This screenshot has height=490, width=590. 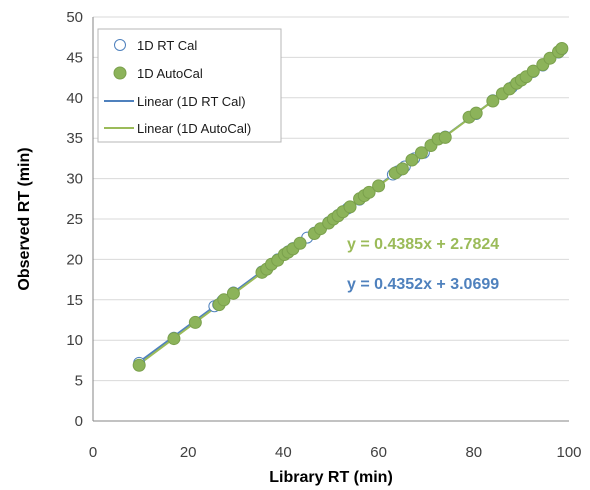 I want to click on y-tick-label-40: 40, so click(x=74, y=98).